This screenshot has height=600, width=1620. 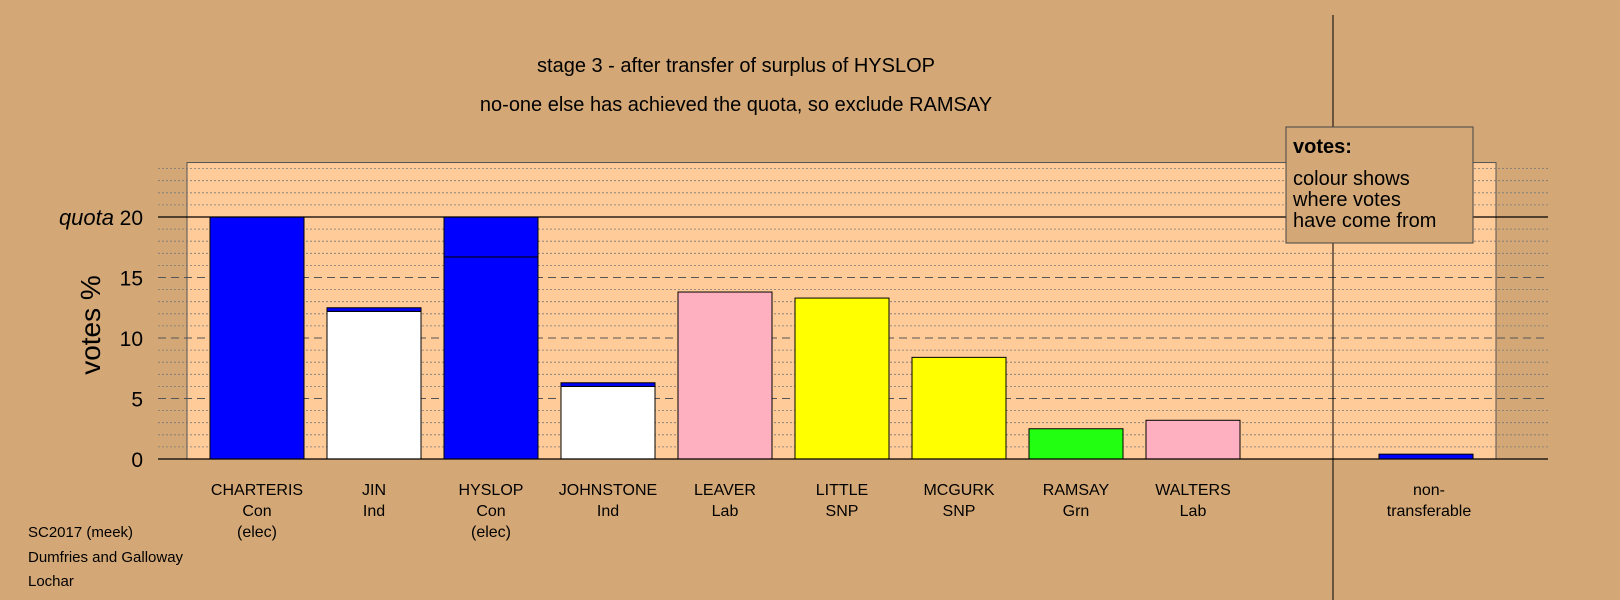 What do you see at coordinates (131, 279) in the screenshot?
I see `y-tick-label: 15` at bounding box center [131, 279].